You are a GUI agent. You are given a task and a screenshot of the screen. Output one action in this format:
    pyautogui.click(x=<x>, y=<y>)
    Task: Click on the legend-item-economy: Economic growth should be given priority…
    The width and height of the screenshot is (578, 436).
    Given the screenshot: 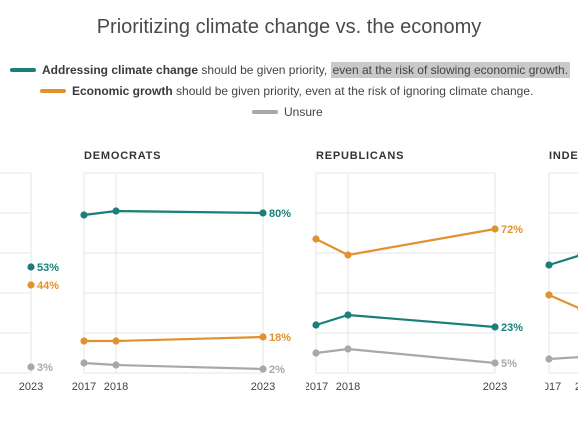 What is the action you would take?
    pyautogui.click(x=286, y=91)
    